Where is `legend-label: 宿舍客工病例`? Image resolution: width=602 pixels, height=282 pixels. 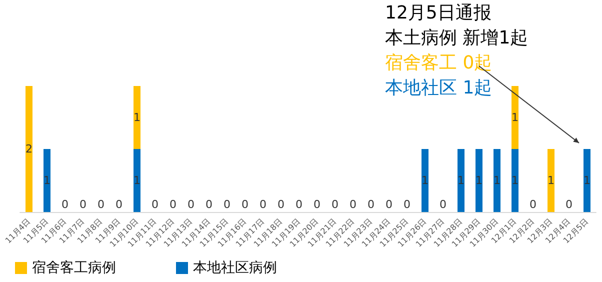 legend-label: 宿舍客工病例 is located at coordinates (74, 268).